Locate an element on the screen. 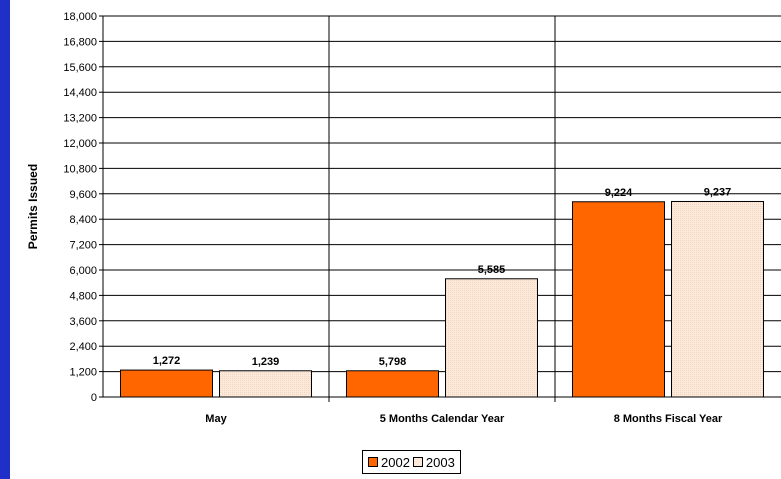 The height and width of the screenshot is (479, 781). y-tick-label: 18,000 is located at coordinates (80, 17).